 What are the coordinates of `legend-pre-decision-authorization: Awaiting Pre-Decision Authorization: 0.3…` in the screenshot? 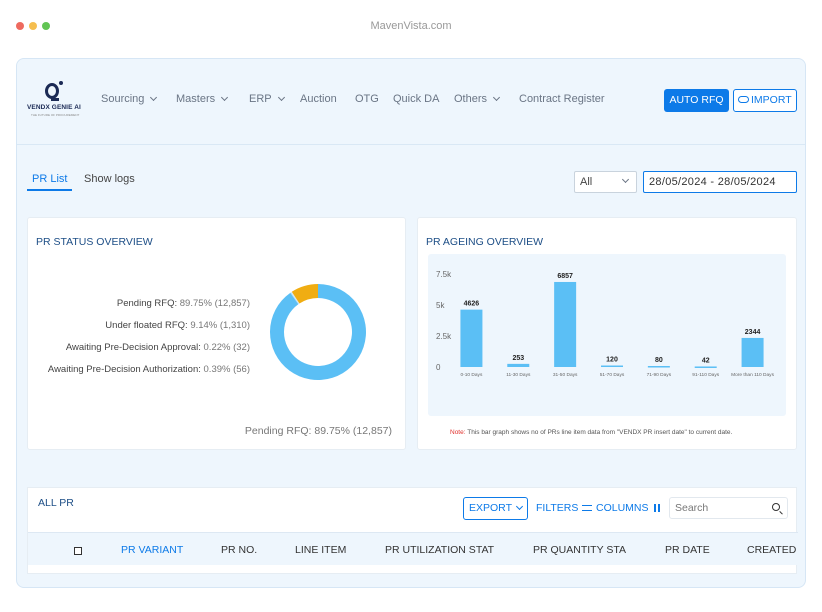 It's located at (149, 369).